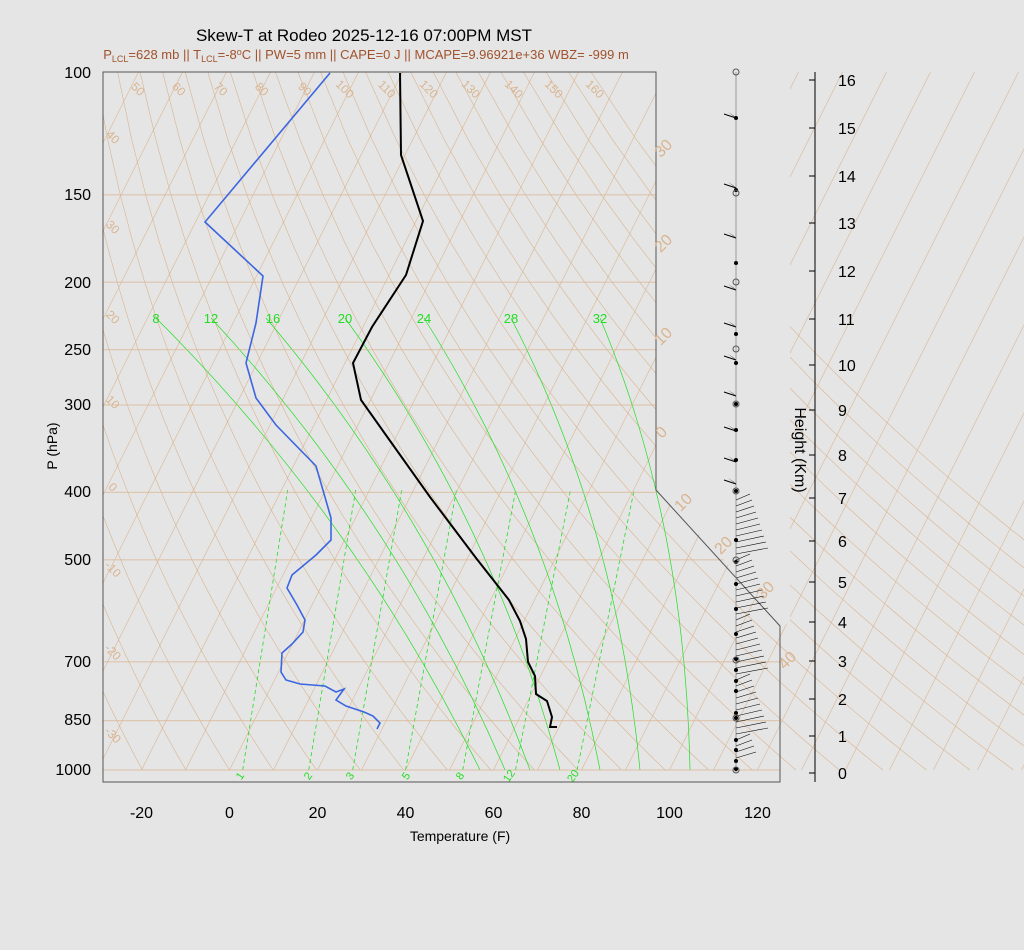 This screenshot has width=1024, height=950. Describe the element at coordinates (480, 54) in the screenshot. I see `subtitle-mcape: MCAPE=9.96921e+36` at that location.